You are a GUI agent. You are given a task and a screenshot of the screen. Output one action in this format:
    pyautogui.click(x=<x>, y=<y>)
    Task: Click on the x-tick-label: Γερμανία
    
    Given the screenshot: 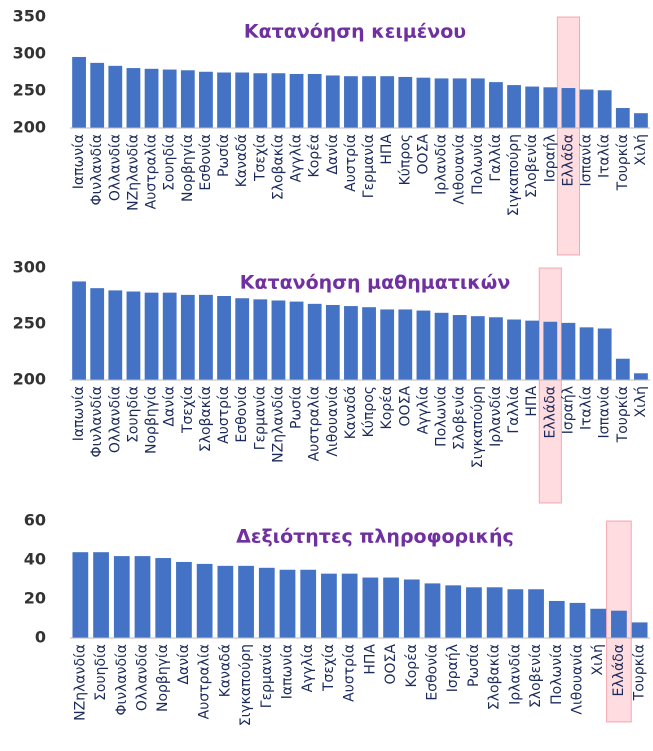 What is the action you would take?
    pyautogui.click(x=267, y=676)
    